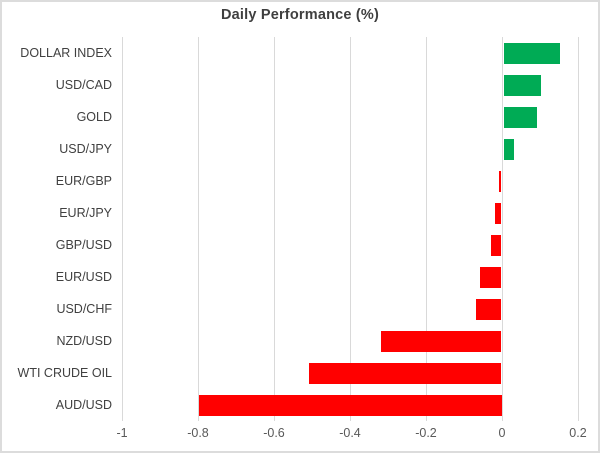 This screenshot has height=453, width=600. I want to click on category-label: EUR/GBP, so click(83, 181).